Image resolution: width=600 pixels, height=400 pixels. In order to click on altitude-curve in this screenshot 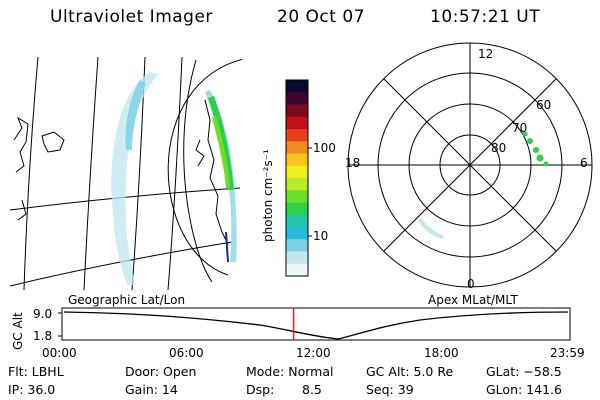, I will do `click(316, 325)`.